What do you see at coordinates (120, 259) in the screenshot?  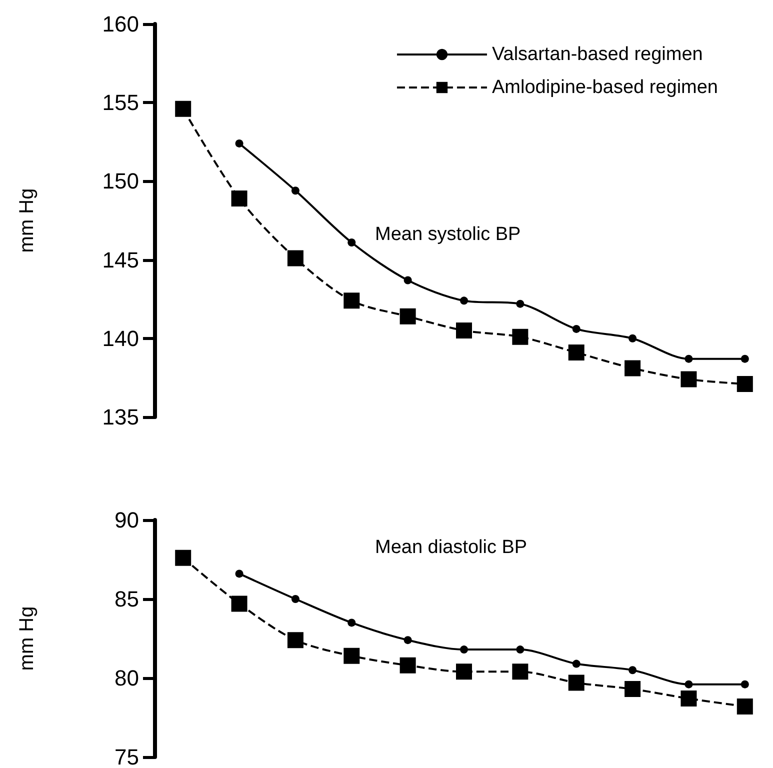 I see `y-tick-label: 145` at bounding box center [120, 259].